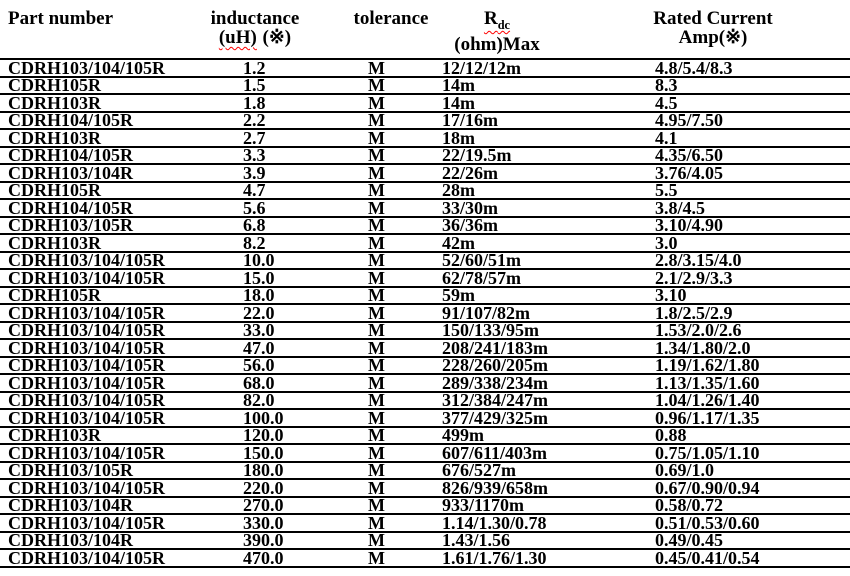 The width and height of the screenshot is (850, 576). I want to click on cell-inductance: 10.0, so click(297, 260).